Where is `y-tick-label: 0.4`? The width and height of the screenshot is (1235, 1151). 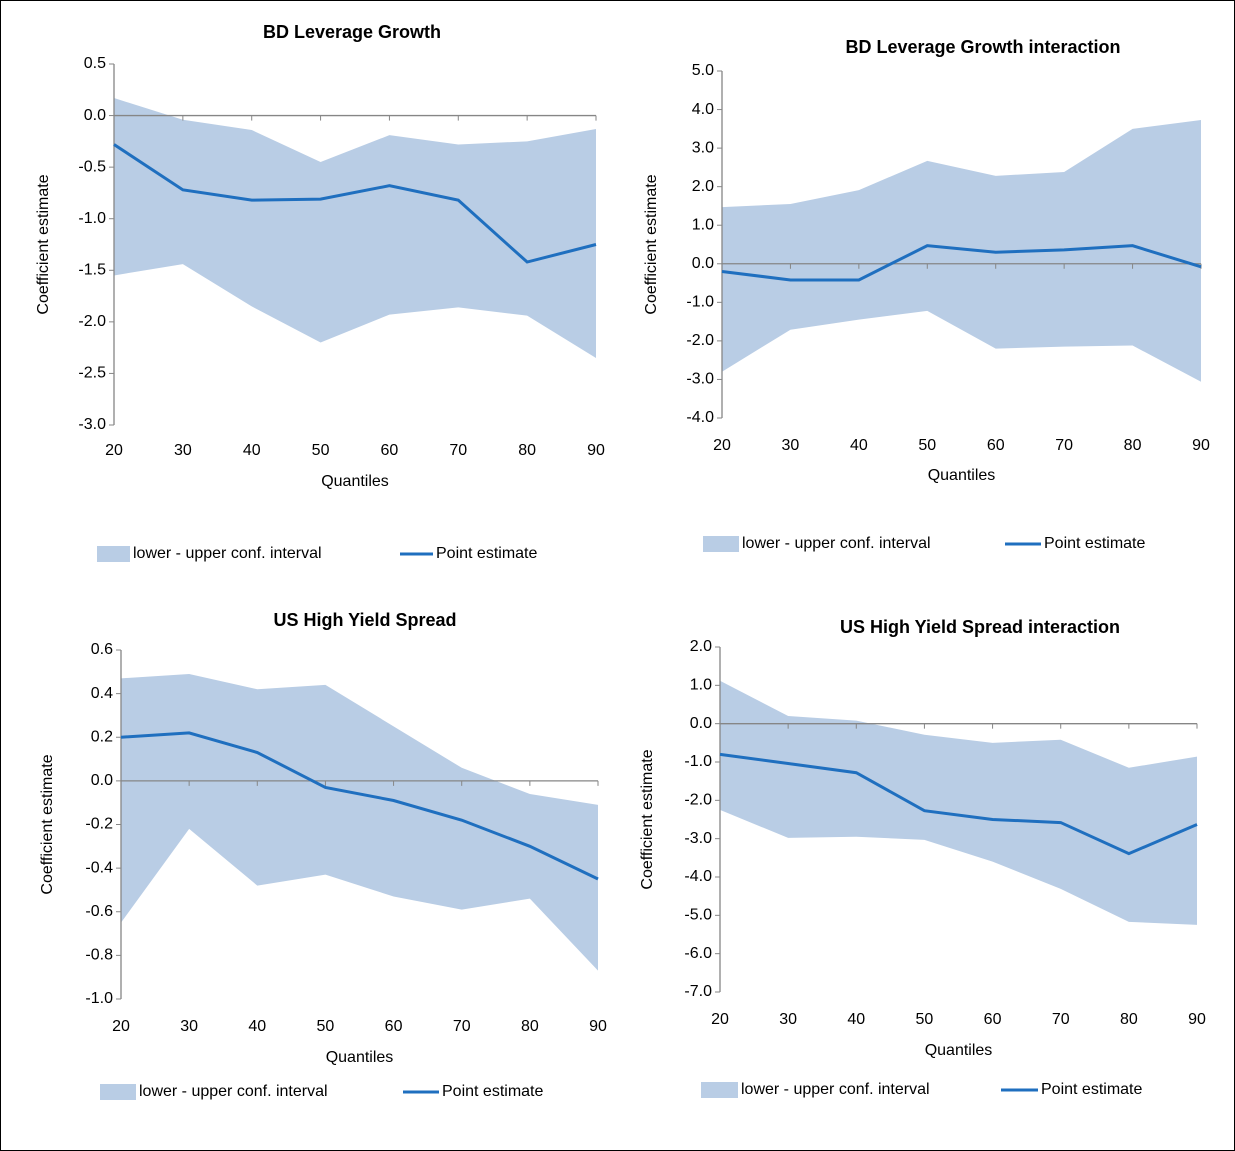 y-tick-label: 0.4 is located at coordinates (102, 693).